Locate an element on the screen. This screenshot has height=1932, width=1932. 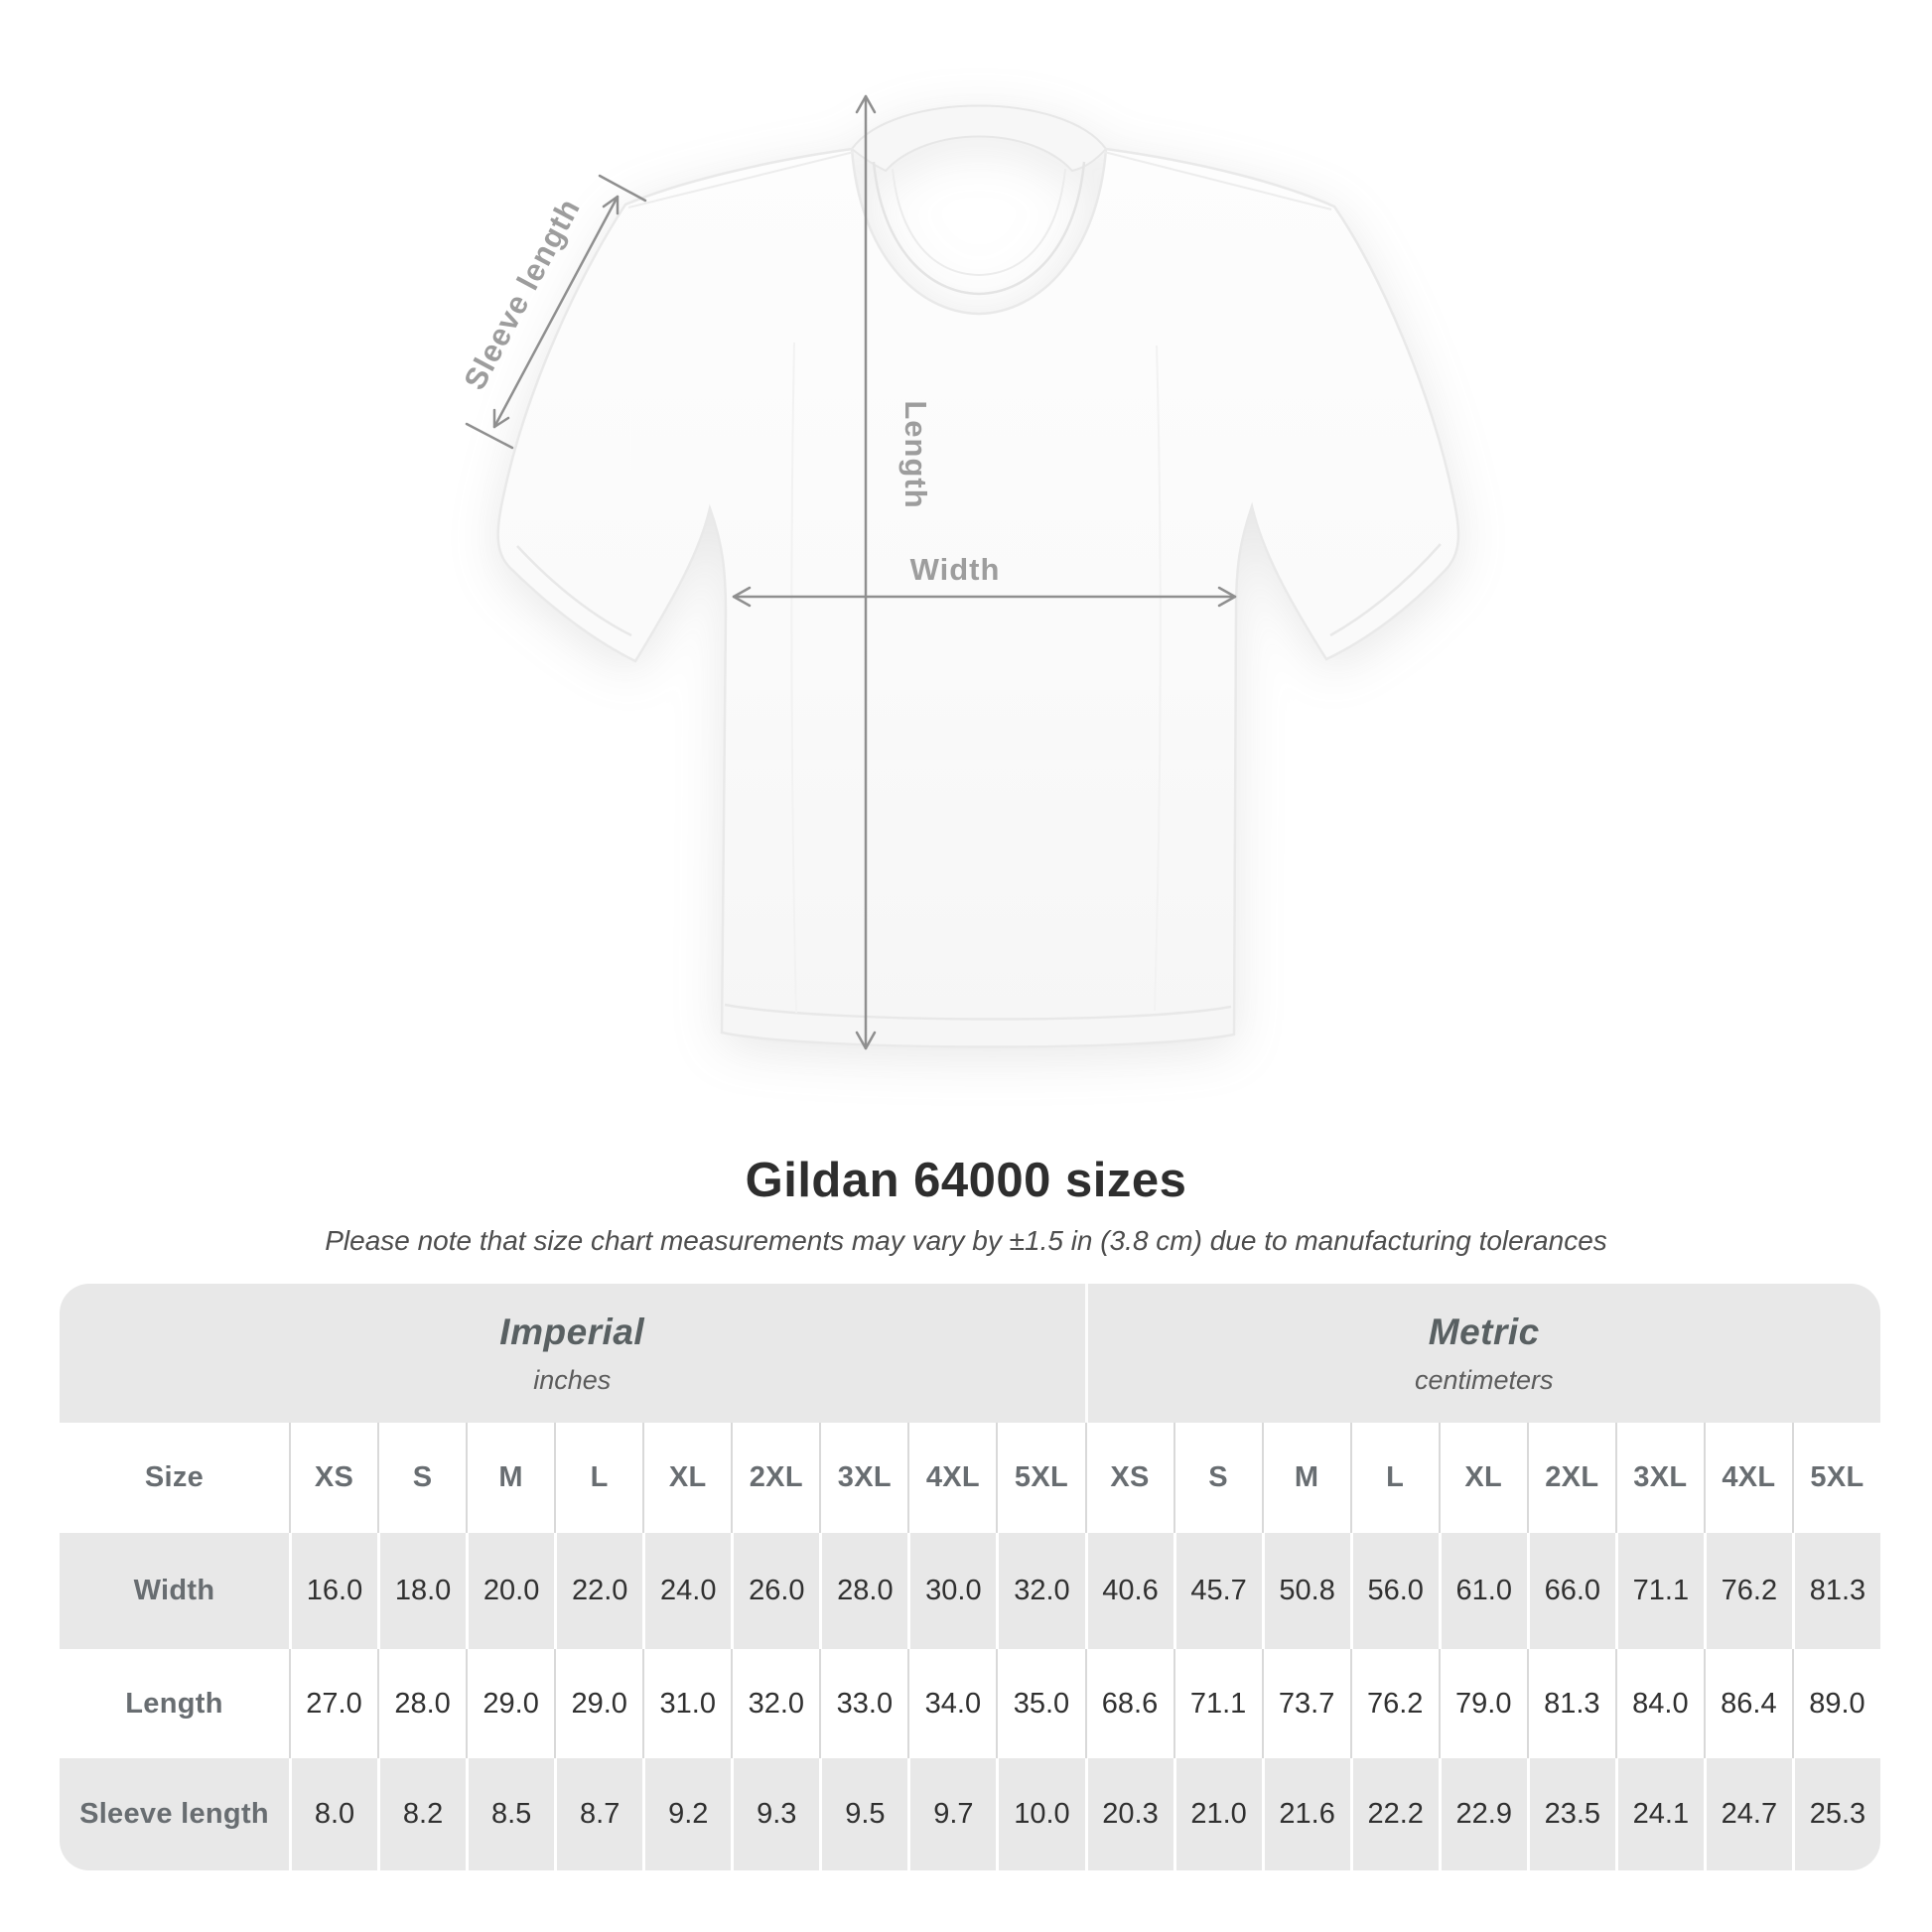
row-label: Width is located at coordinates (174, 1591).